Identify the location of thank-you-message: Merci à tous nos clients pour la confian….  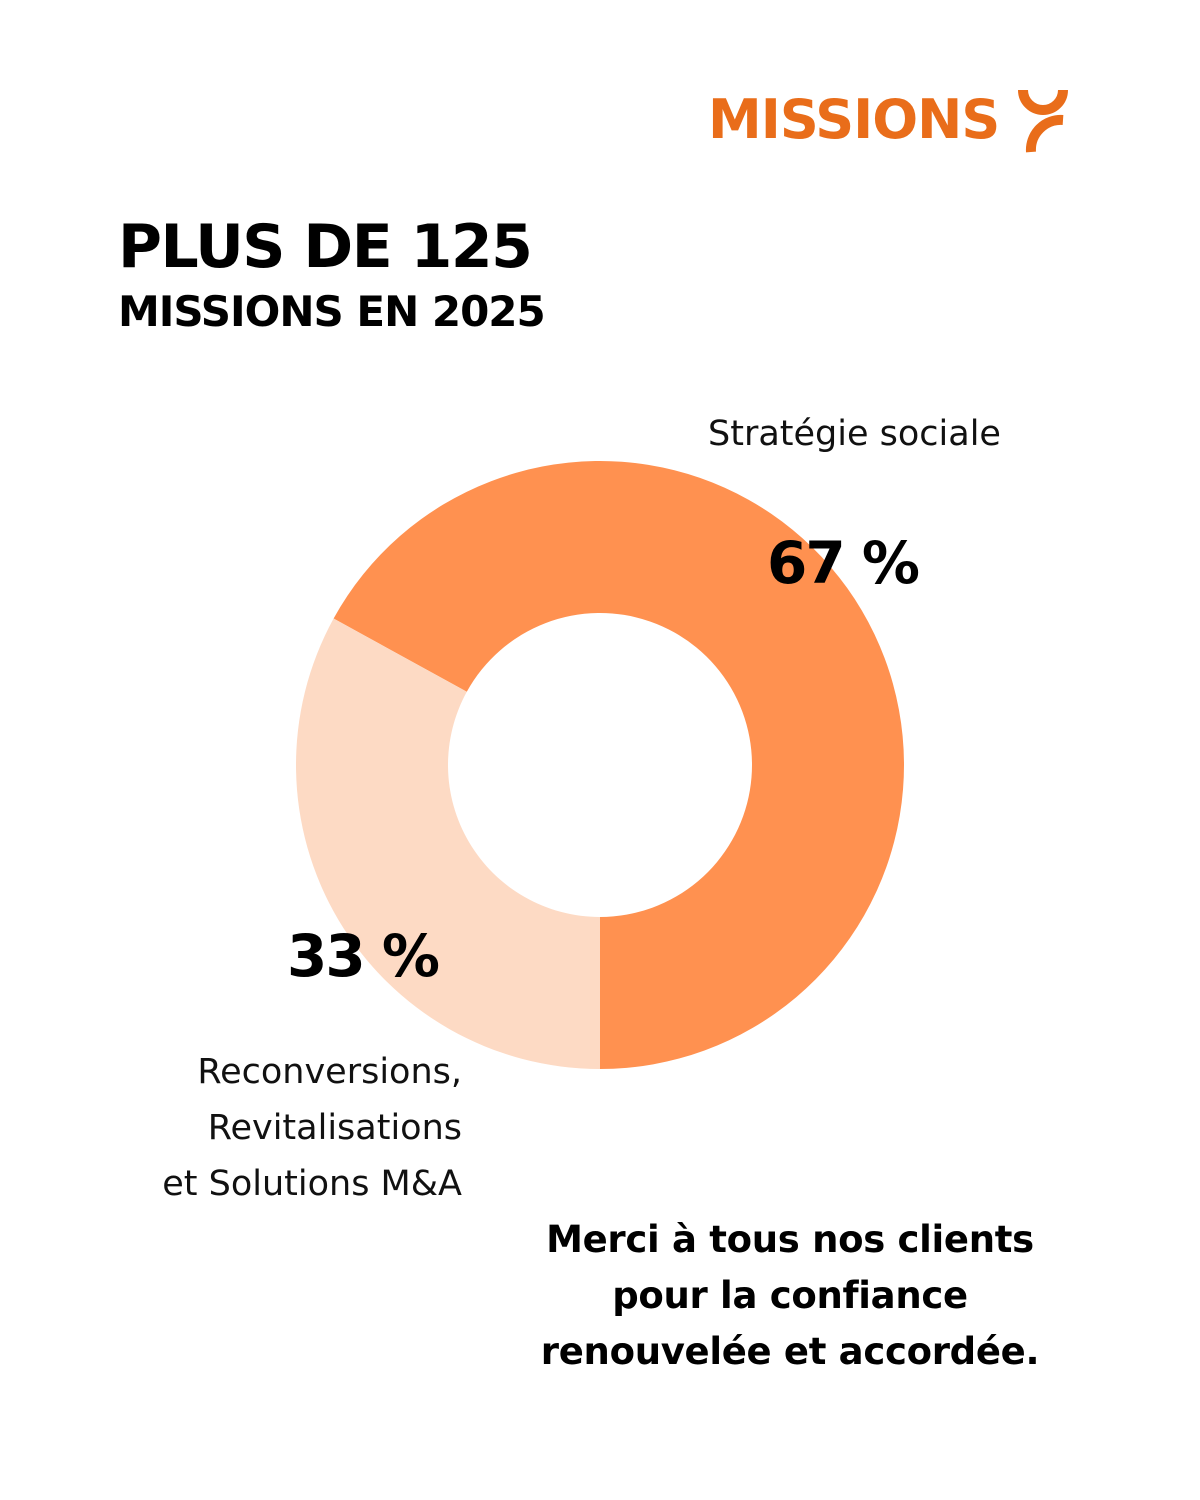
(790, 1296).